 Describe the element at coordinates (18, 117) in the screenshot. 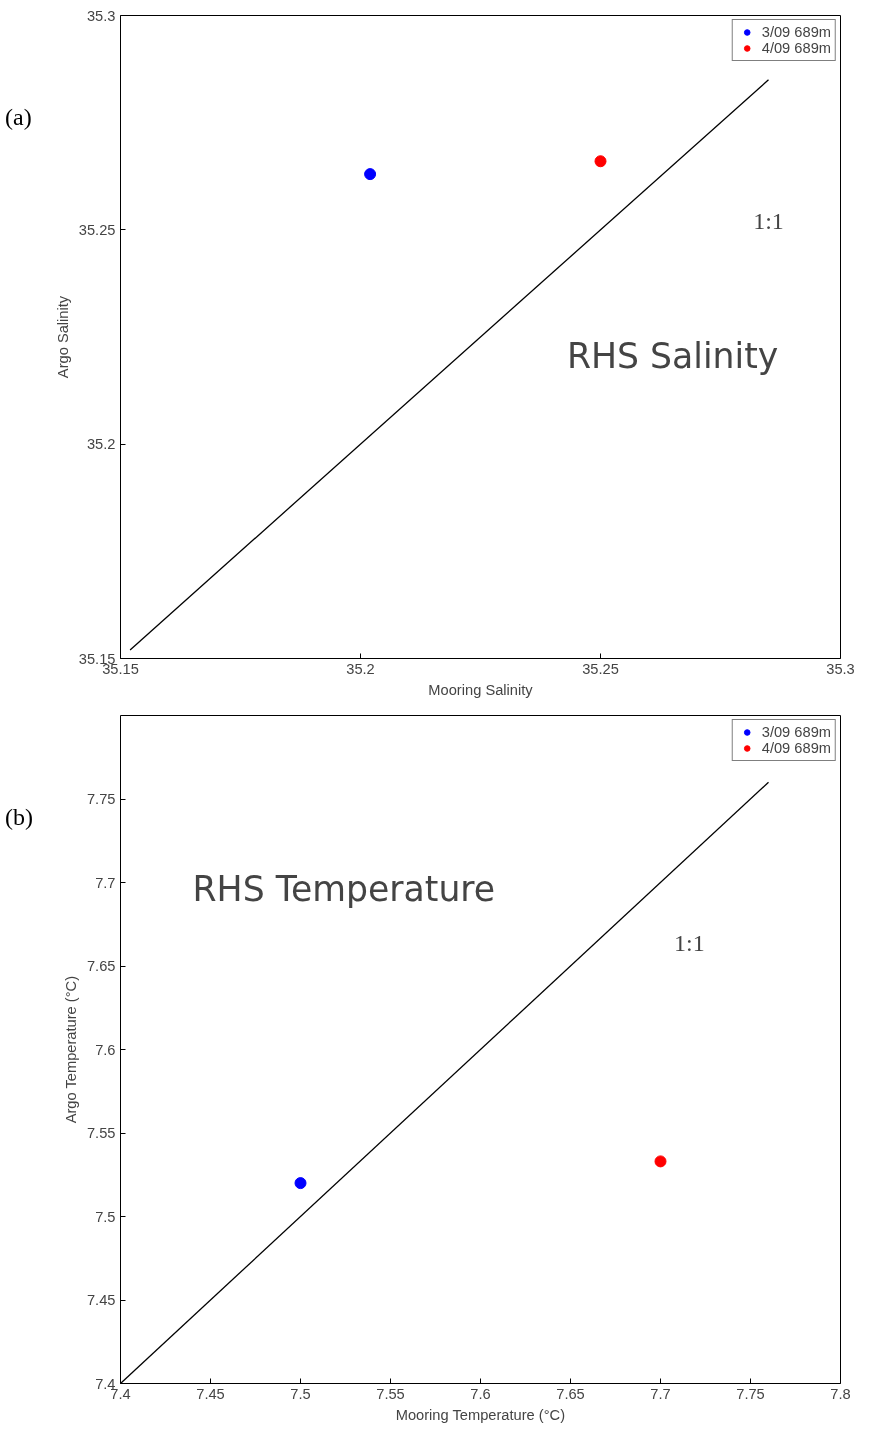

I see `text: (a)` at that location.